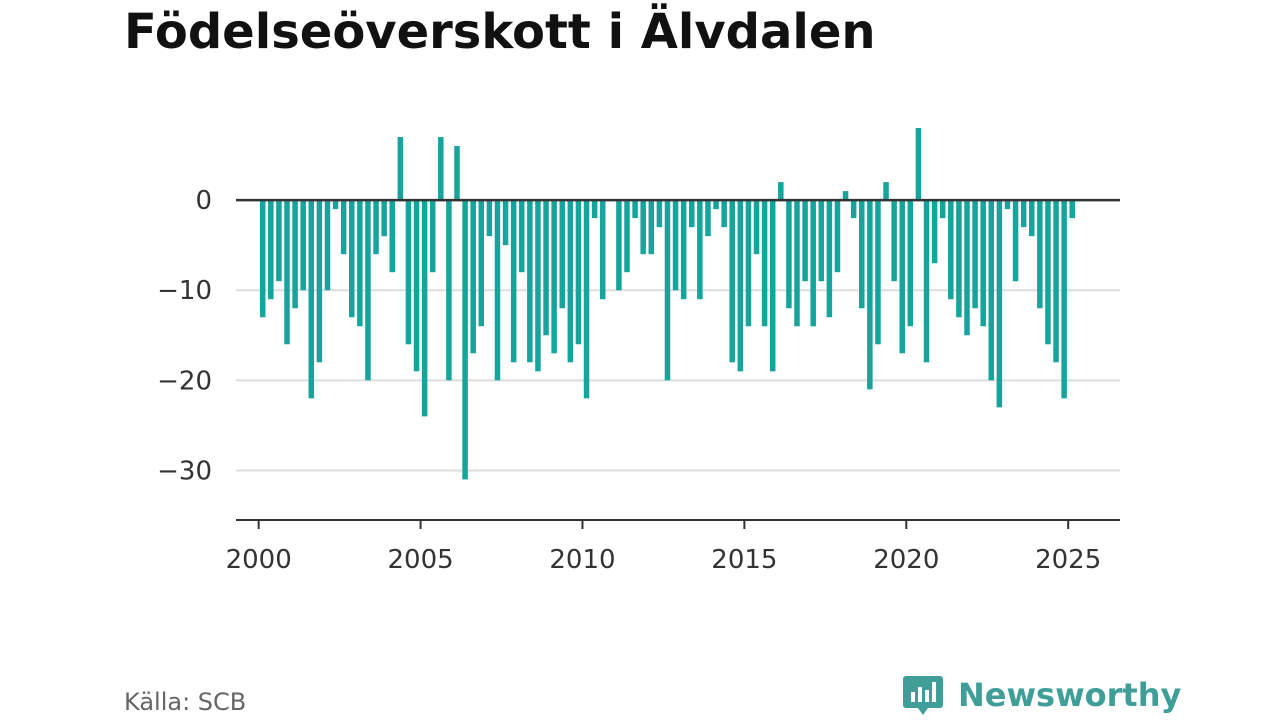 The width and height of the screenshot is (1280, 720). What do you see at coordinates (906, 560) in the screenshot?
I see `x-tick-label: 2020` at bounding box center [906, 560].